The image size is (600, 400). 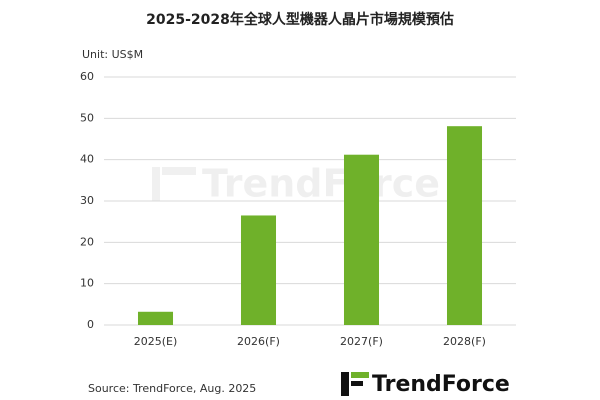 I want to click on x-tick-label: 2027(F), so click(x=361, y=341).